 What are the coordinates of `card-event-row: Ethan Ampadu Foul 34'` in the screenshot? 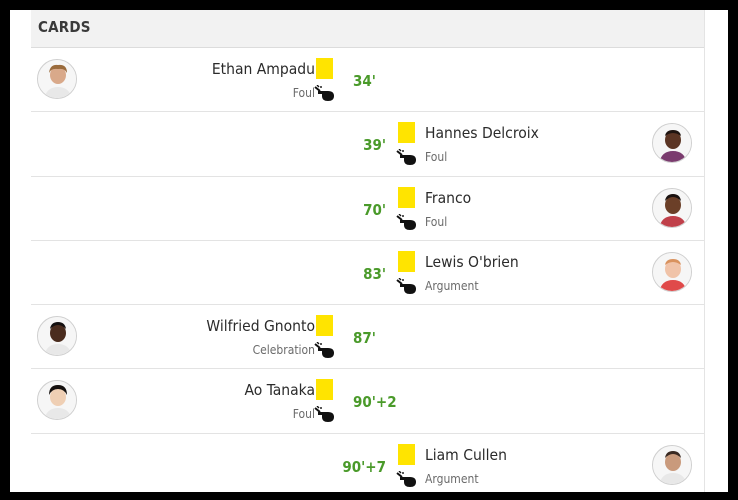 It's located at (367, 80).